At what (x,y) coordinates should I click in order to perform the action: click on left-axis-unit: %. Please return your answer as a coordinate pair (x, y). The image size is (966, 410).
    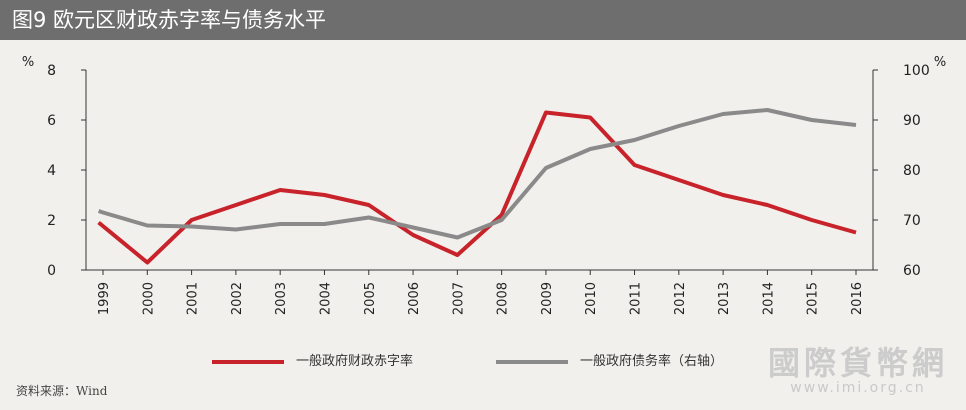
    Looking at the image, I should click on (28, 62).